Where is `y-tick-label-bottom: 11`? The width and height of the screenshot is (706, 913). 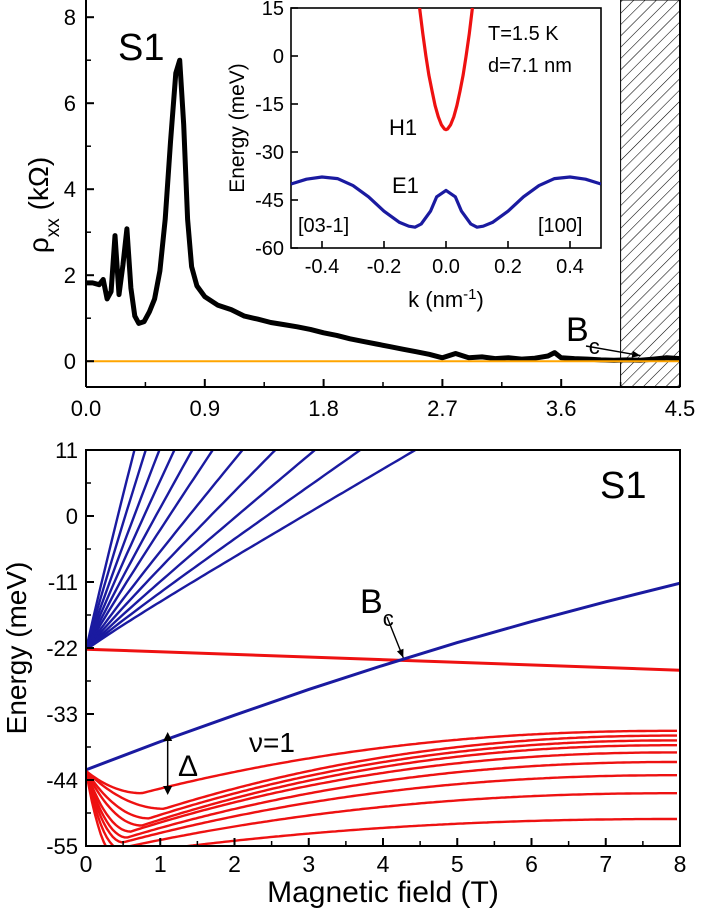
y-tick-label-bottom: 11 is located at coordinates (66, 450).